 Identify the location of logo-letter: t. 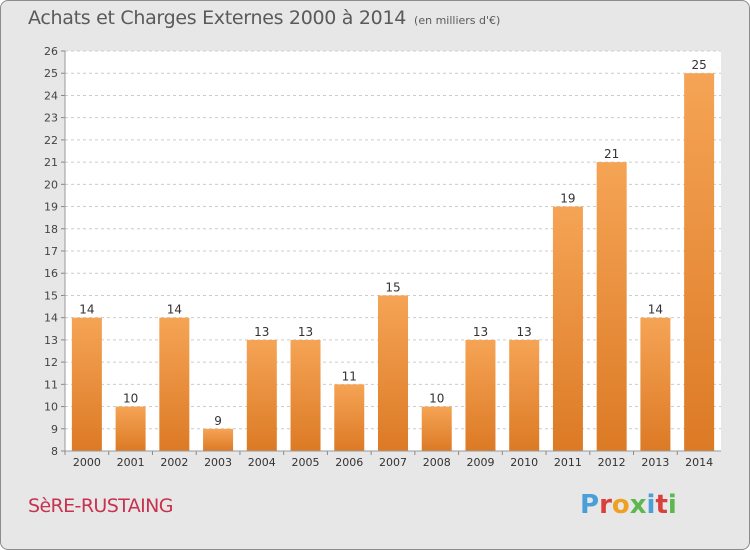
(661, 505).